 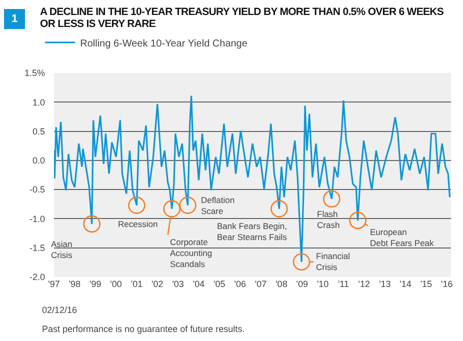 I want to click on y-tick-label: -2.0, so click(x=37, y=277).